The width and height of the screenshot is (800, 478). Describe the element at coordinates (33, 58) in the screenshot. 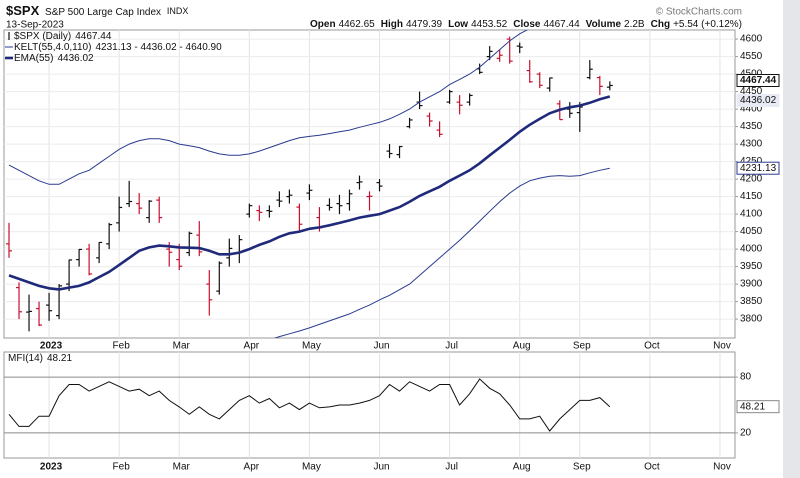

I see `legend-name: EMA(55)` at that location.